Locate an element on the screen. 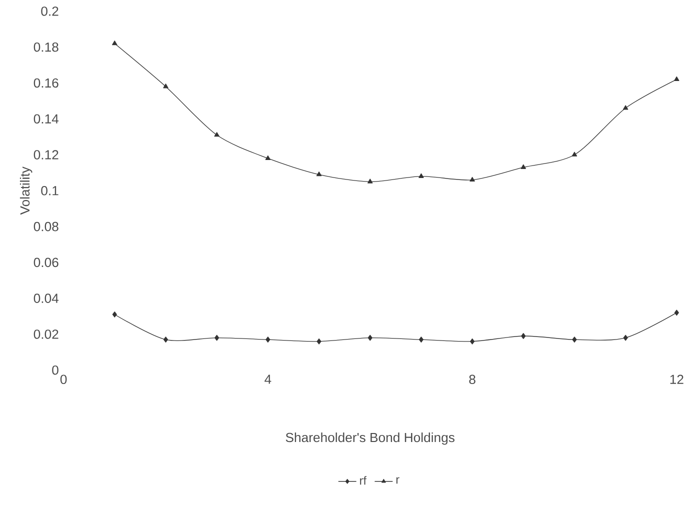  y-tick-label: 0.2 is located at coordinates (49, 11).